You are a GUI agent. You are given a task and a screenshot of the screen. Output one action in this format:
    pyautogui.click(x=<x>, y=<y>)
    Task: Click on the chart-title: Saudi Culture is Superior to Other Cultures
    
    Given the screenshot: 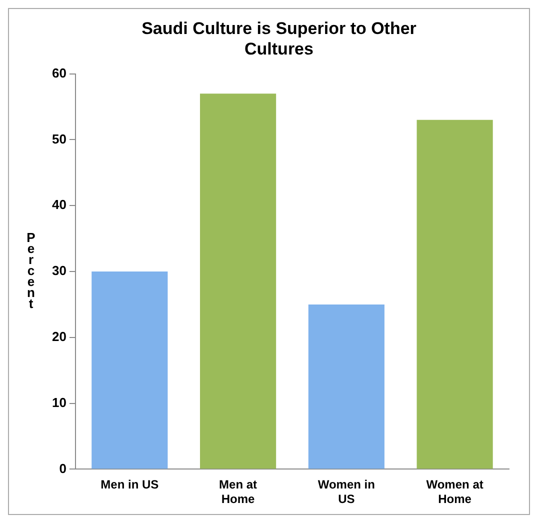 What is the action you would take?
    pyautogui.click(x=279, y=38)
    